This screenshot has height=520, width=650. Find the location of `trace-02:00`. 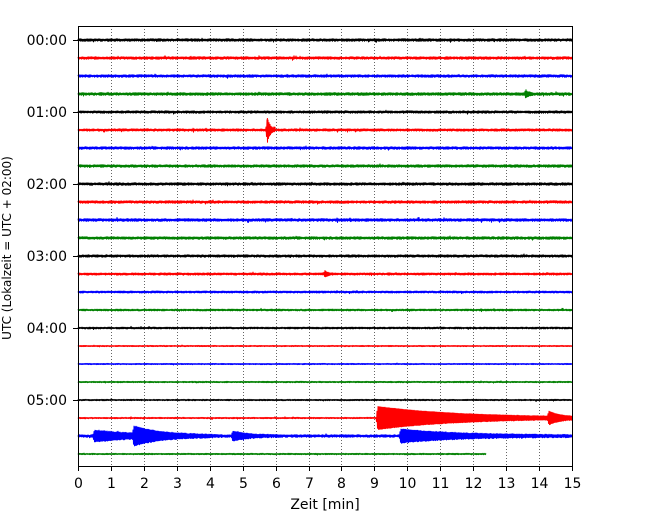

trace-02:00 is located at coordinates (325, 184).